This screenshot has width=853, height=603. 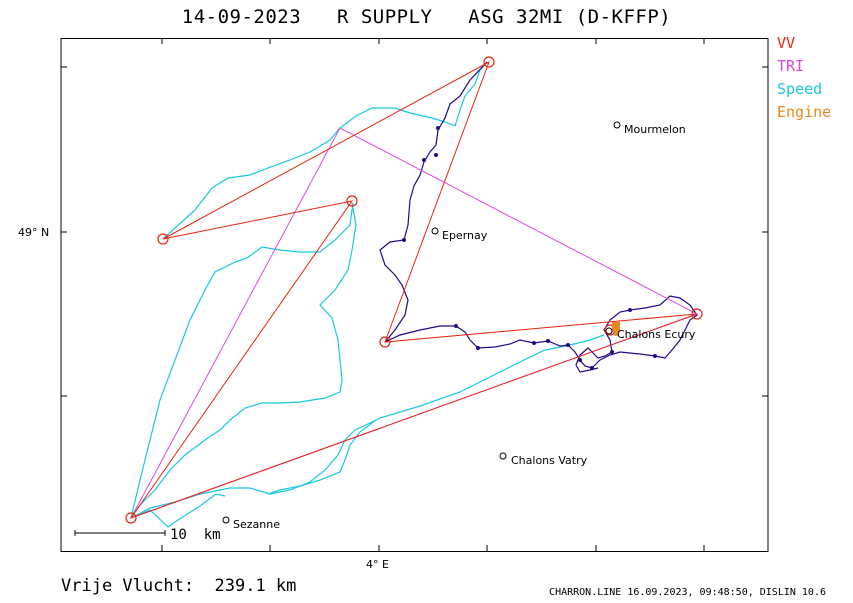 I want to click on legend-speed: Speed, so click(x=800, y=89).